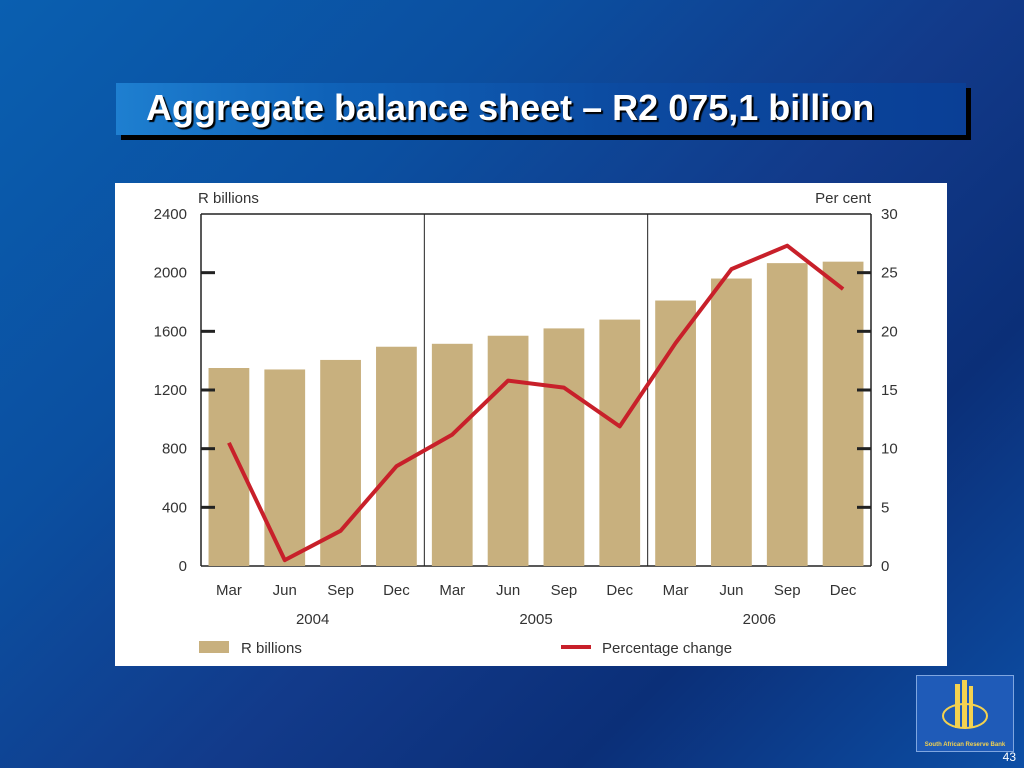 This screenshot has height=768, width=1024. Describe the element at coordinates (889, 390) in the screenshot. I see `right-tick-label: 15` at that location.